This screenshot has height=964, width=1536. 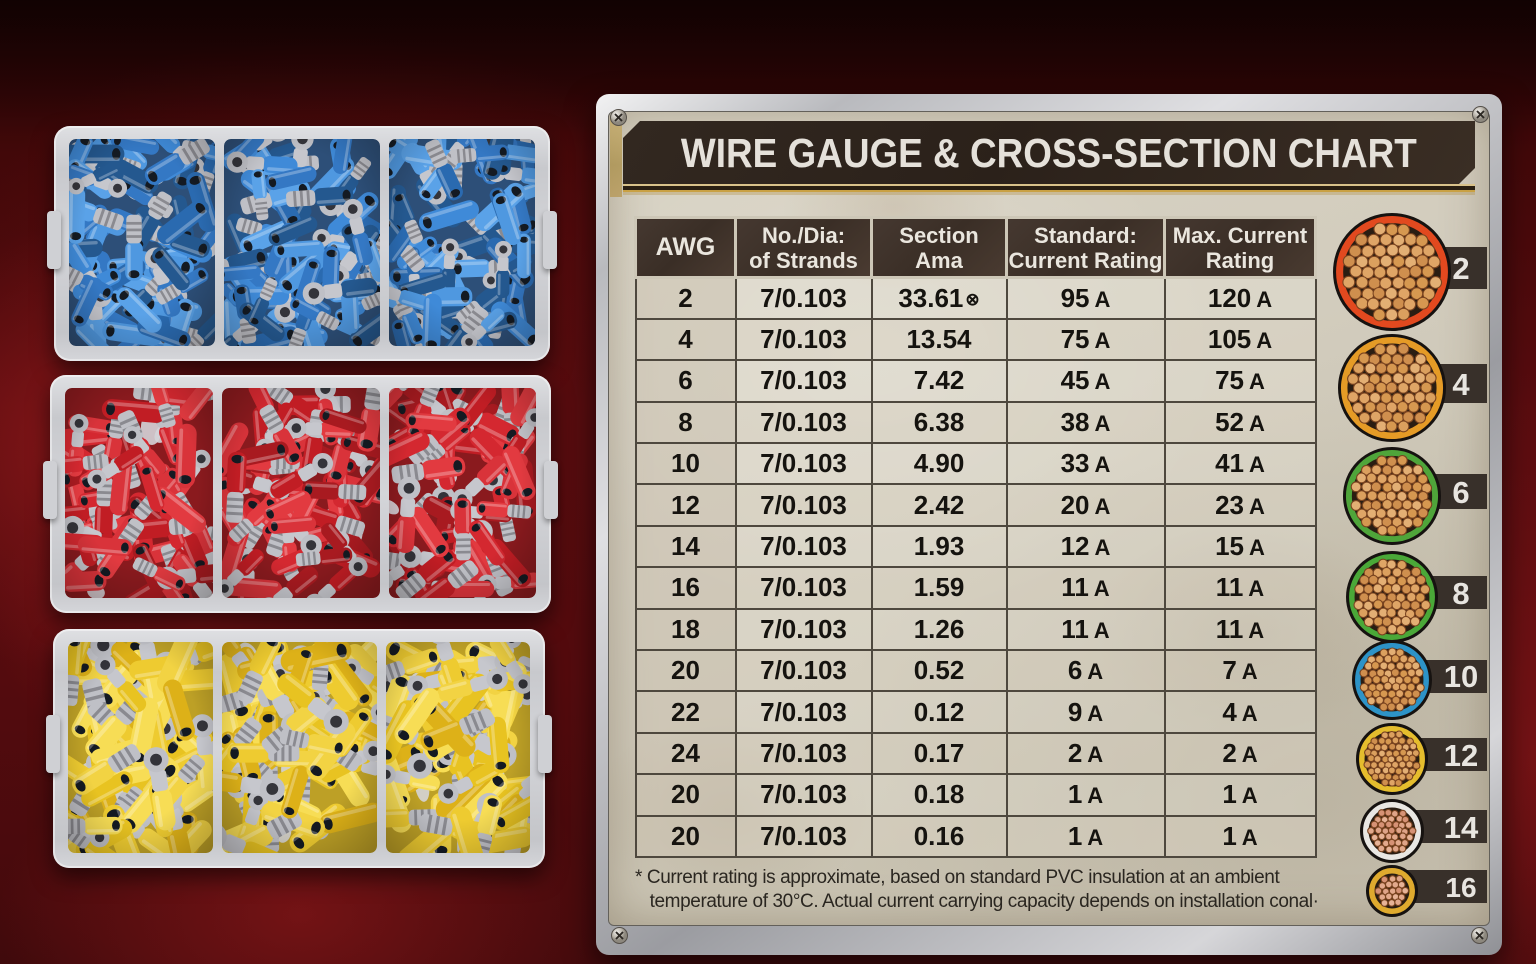 What do you see at coordinates (1461, 676) in the screenshot?
I see `svg-text: 10` at bounding box center [1461, 676].